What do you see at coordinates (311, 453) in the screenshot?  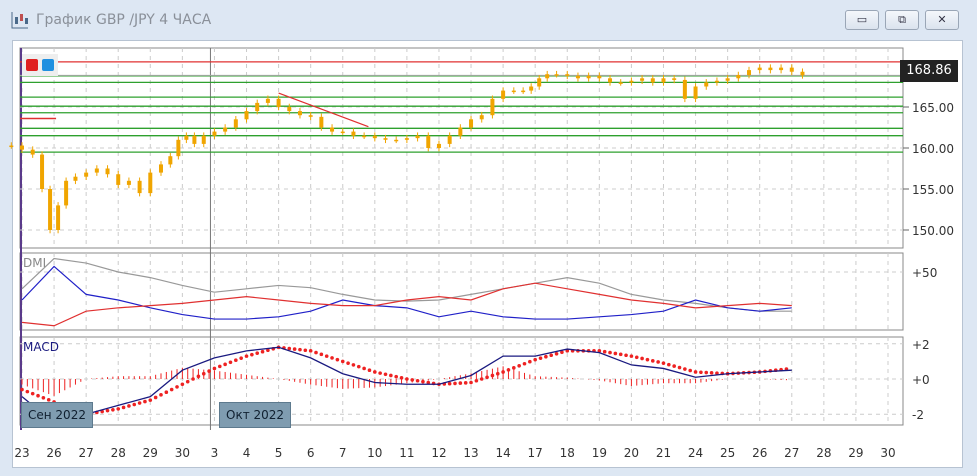 I see `x-tick-label: 6` at bounding box center [311, 453].